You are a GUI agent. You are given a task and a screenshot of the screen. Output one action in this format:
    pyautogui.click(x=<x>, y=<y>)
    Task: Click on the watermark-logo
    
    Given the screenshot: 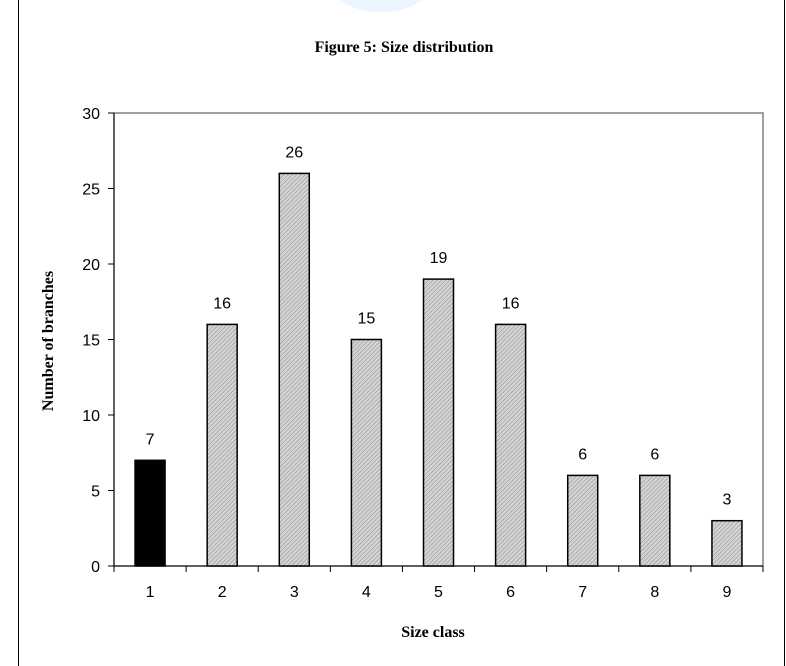 What is the action you would take?
    pyautogui.click(x=381, y=6)
    